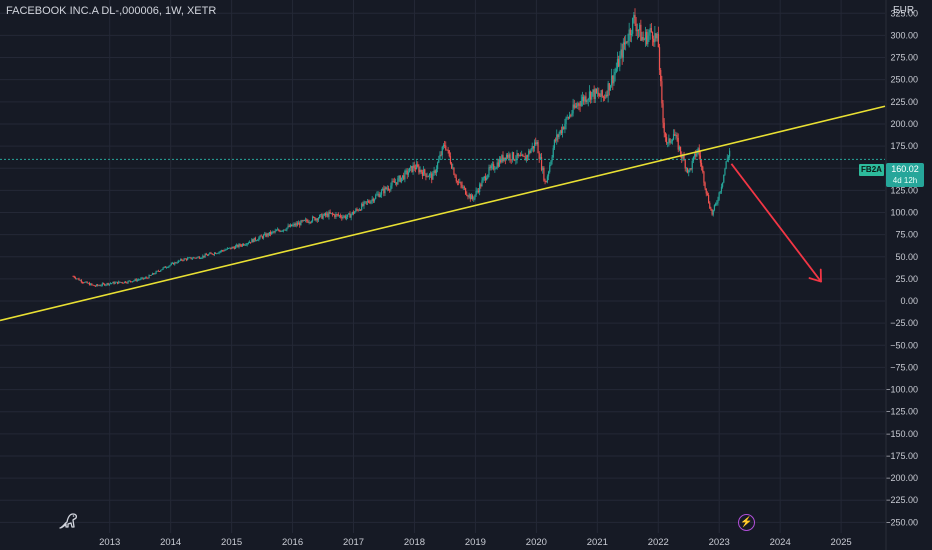  I want to click on y-tick-label: 25.00, so click(906, 279).